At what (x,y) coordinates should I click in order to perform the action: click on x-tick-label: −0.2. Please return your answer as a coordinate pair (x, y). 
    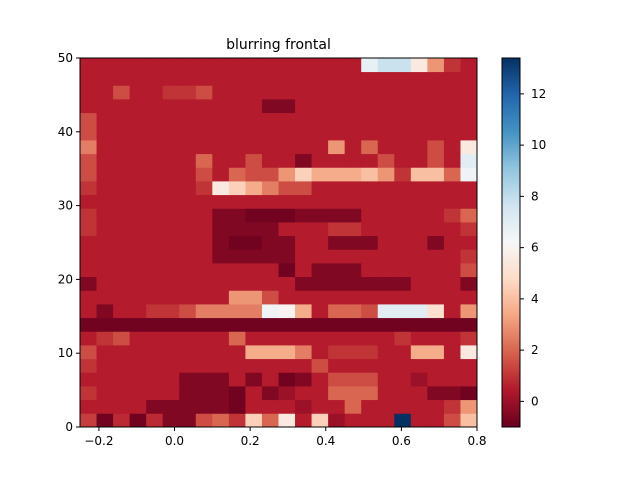
    Looking at the image, I should click on (98, 441).